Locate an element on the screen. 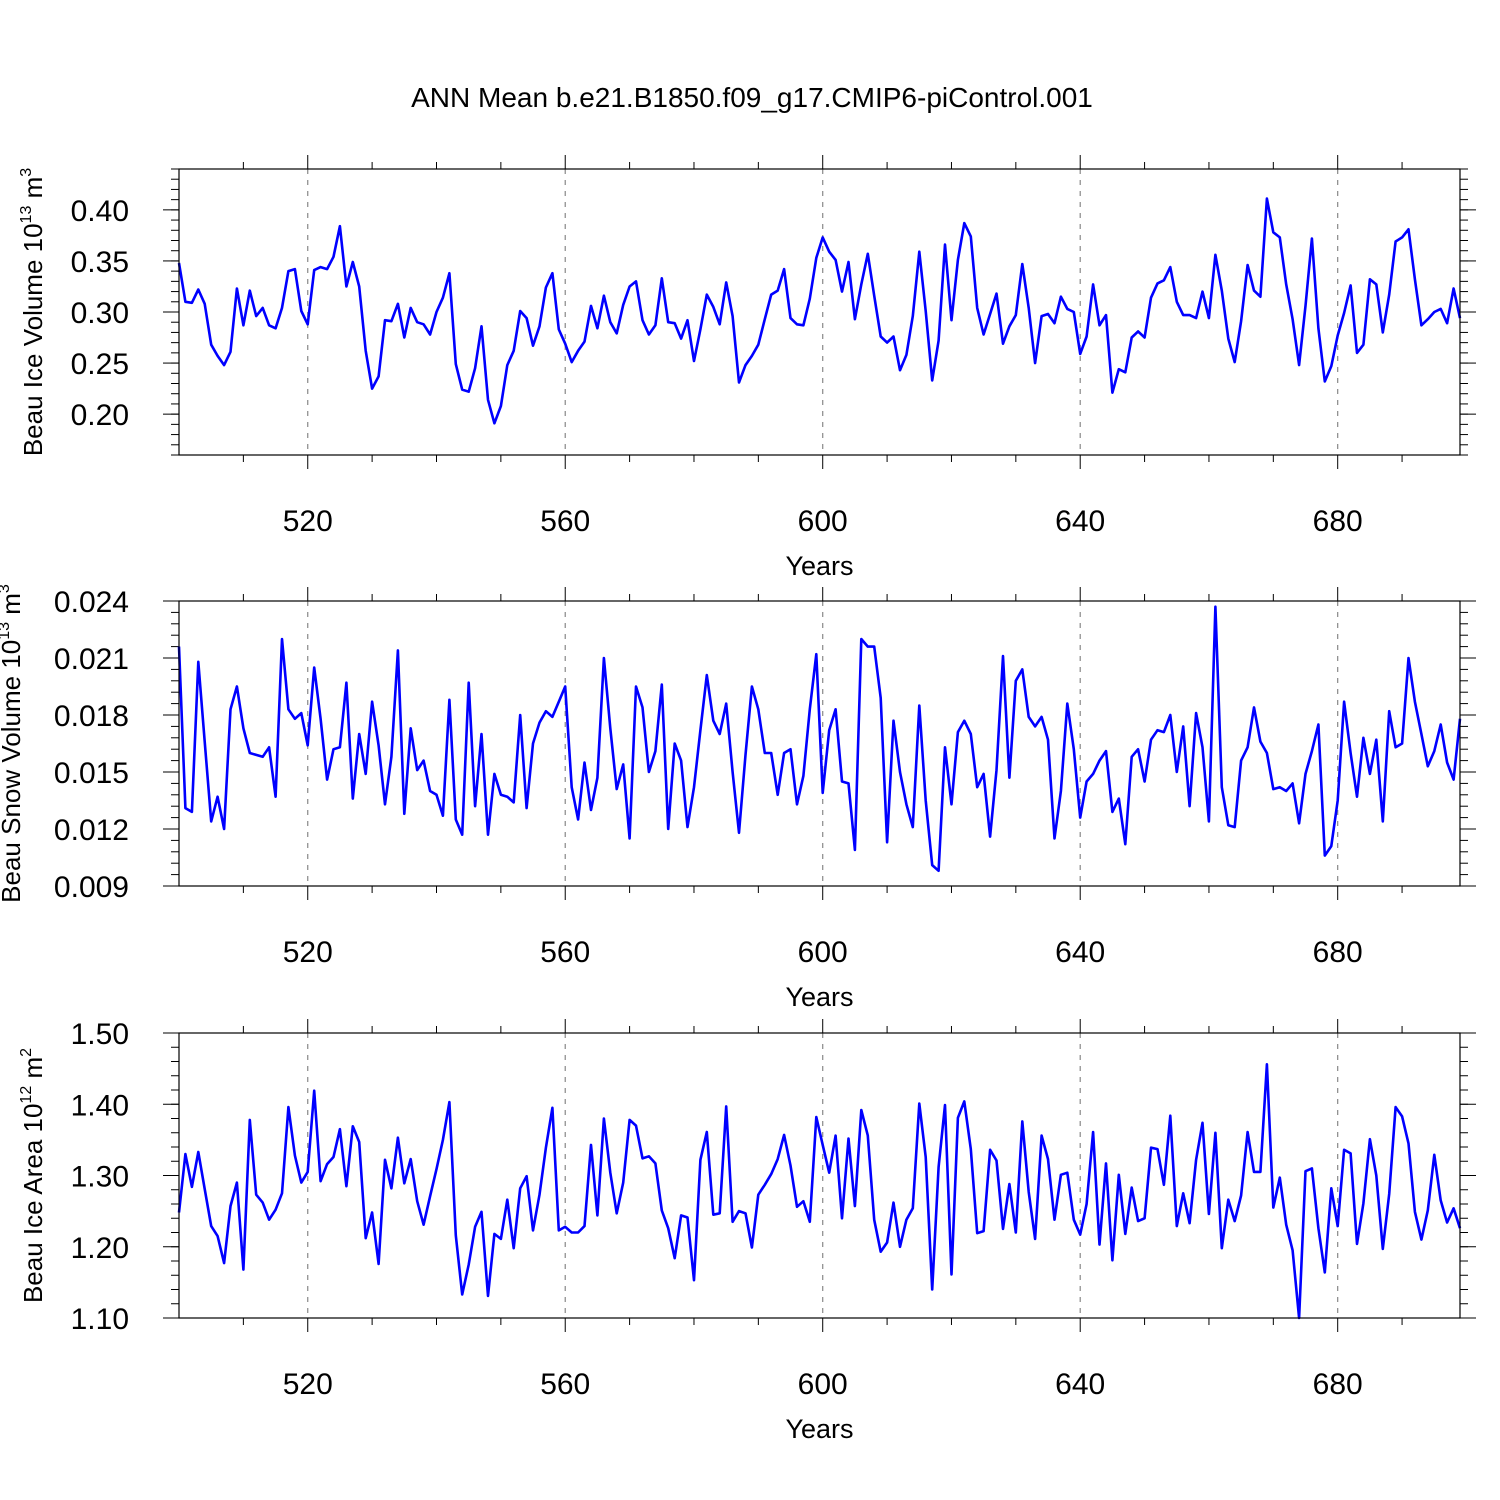 The width and height of the screenshot is (1500, 1500). y-tick-label: 0.35 is located at coordinates (100, 262).